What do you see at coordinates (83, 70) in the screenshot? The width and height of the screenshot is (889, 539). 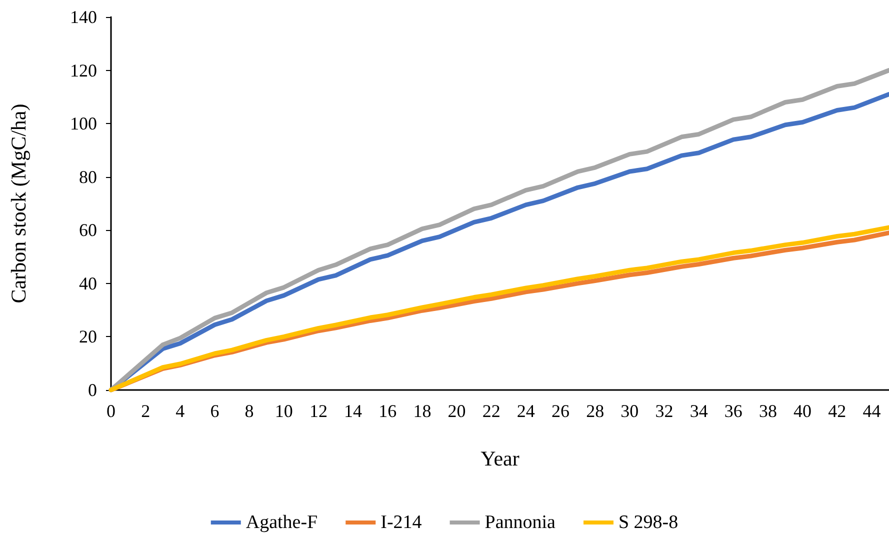 I see `y-tick-label: 120` at bounding box center [83, 70].